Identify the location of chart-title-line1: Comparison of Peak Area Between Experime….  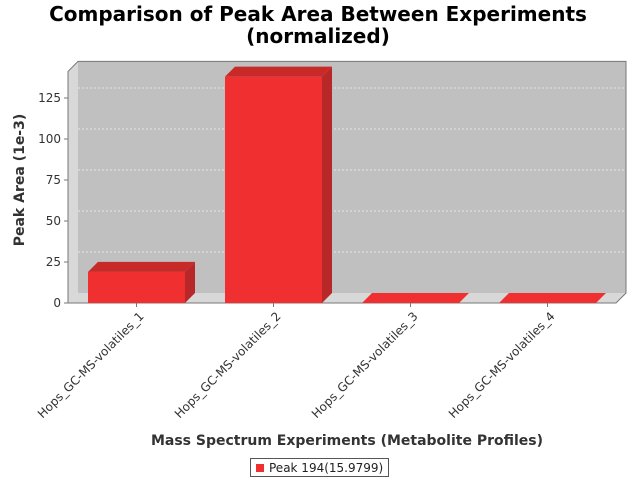
(318, 14).